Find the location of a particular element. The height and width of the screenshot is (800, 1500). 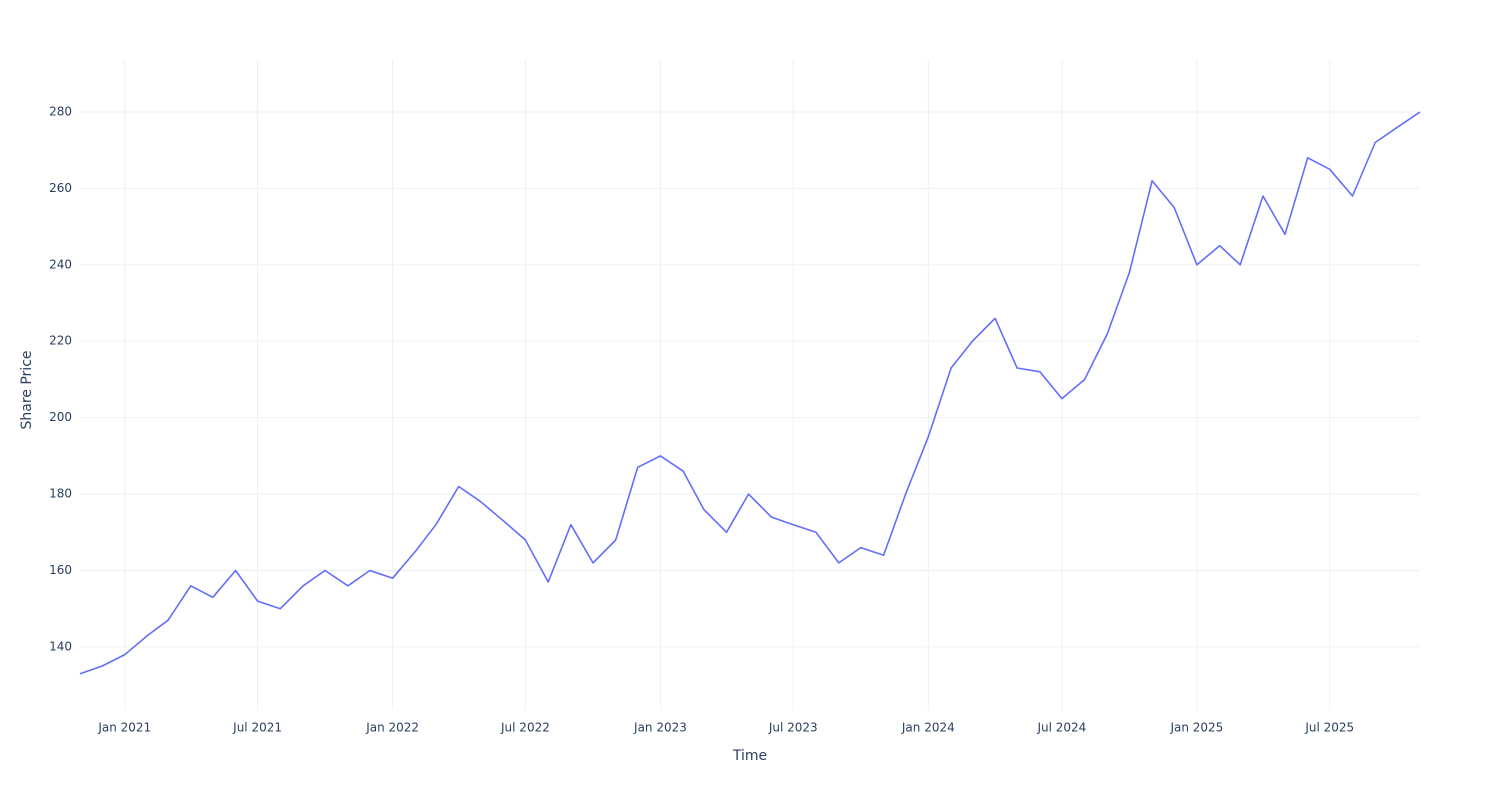

x-axis-title: Time is located at coordinates (749, 756).